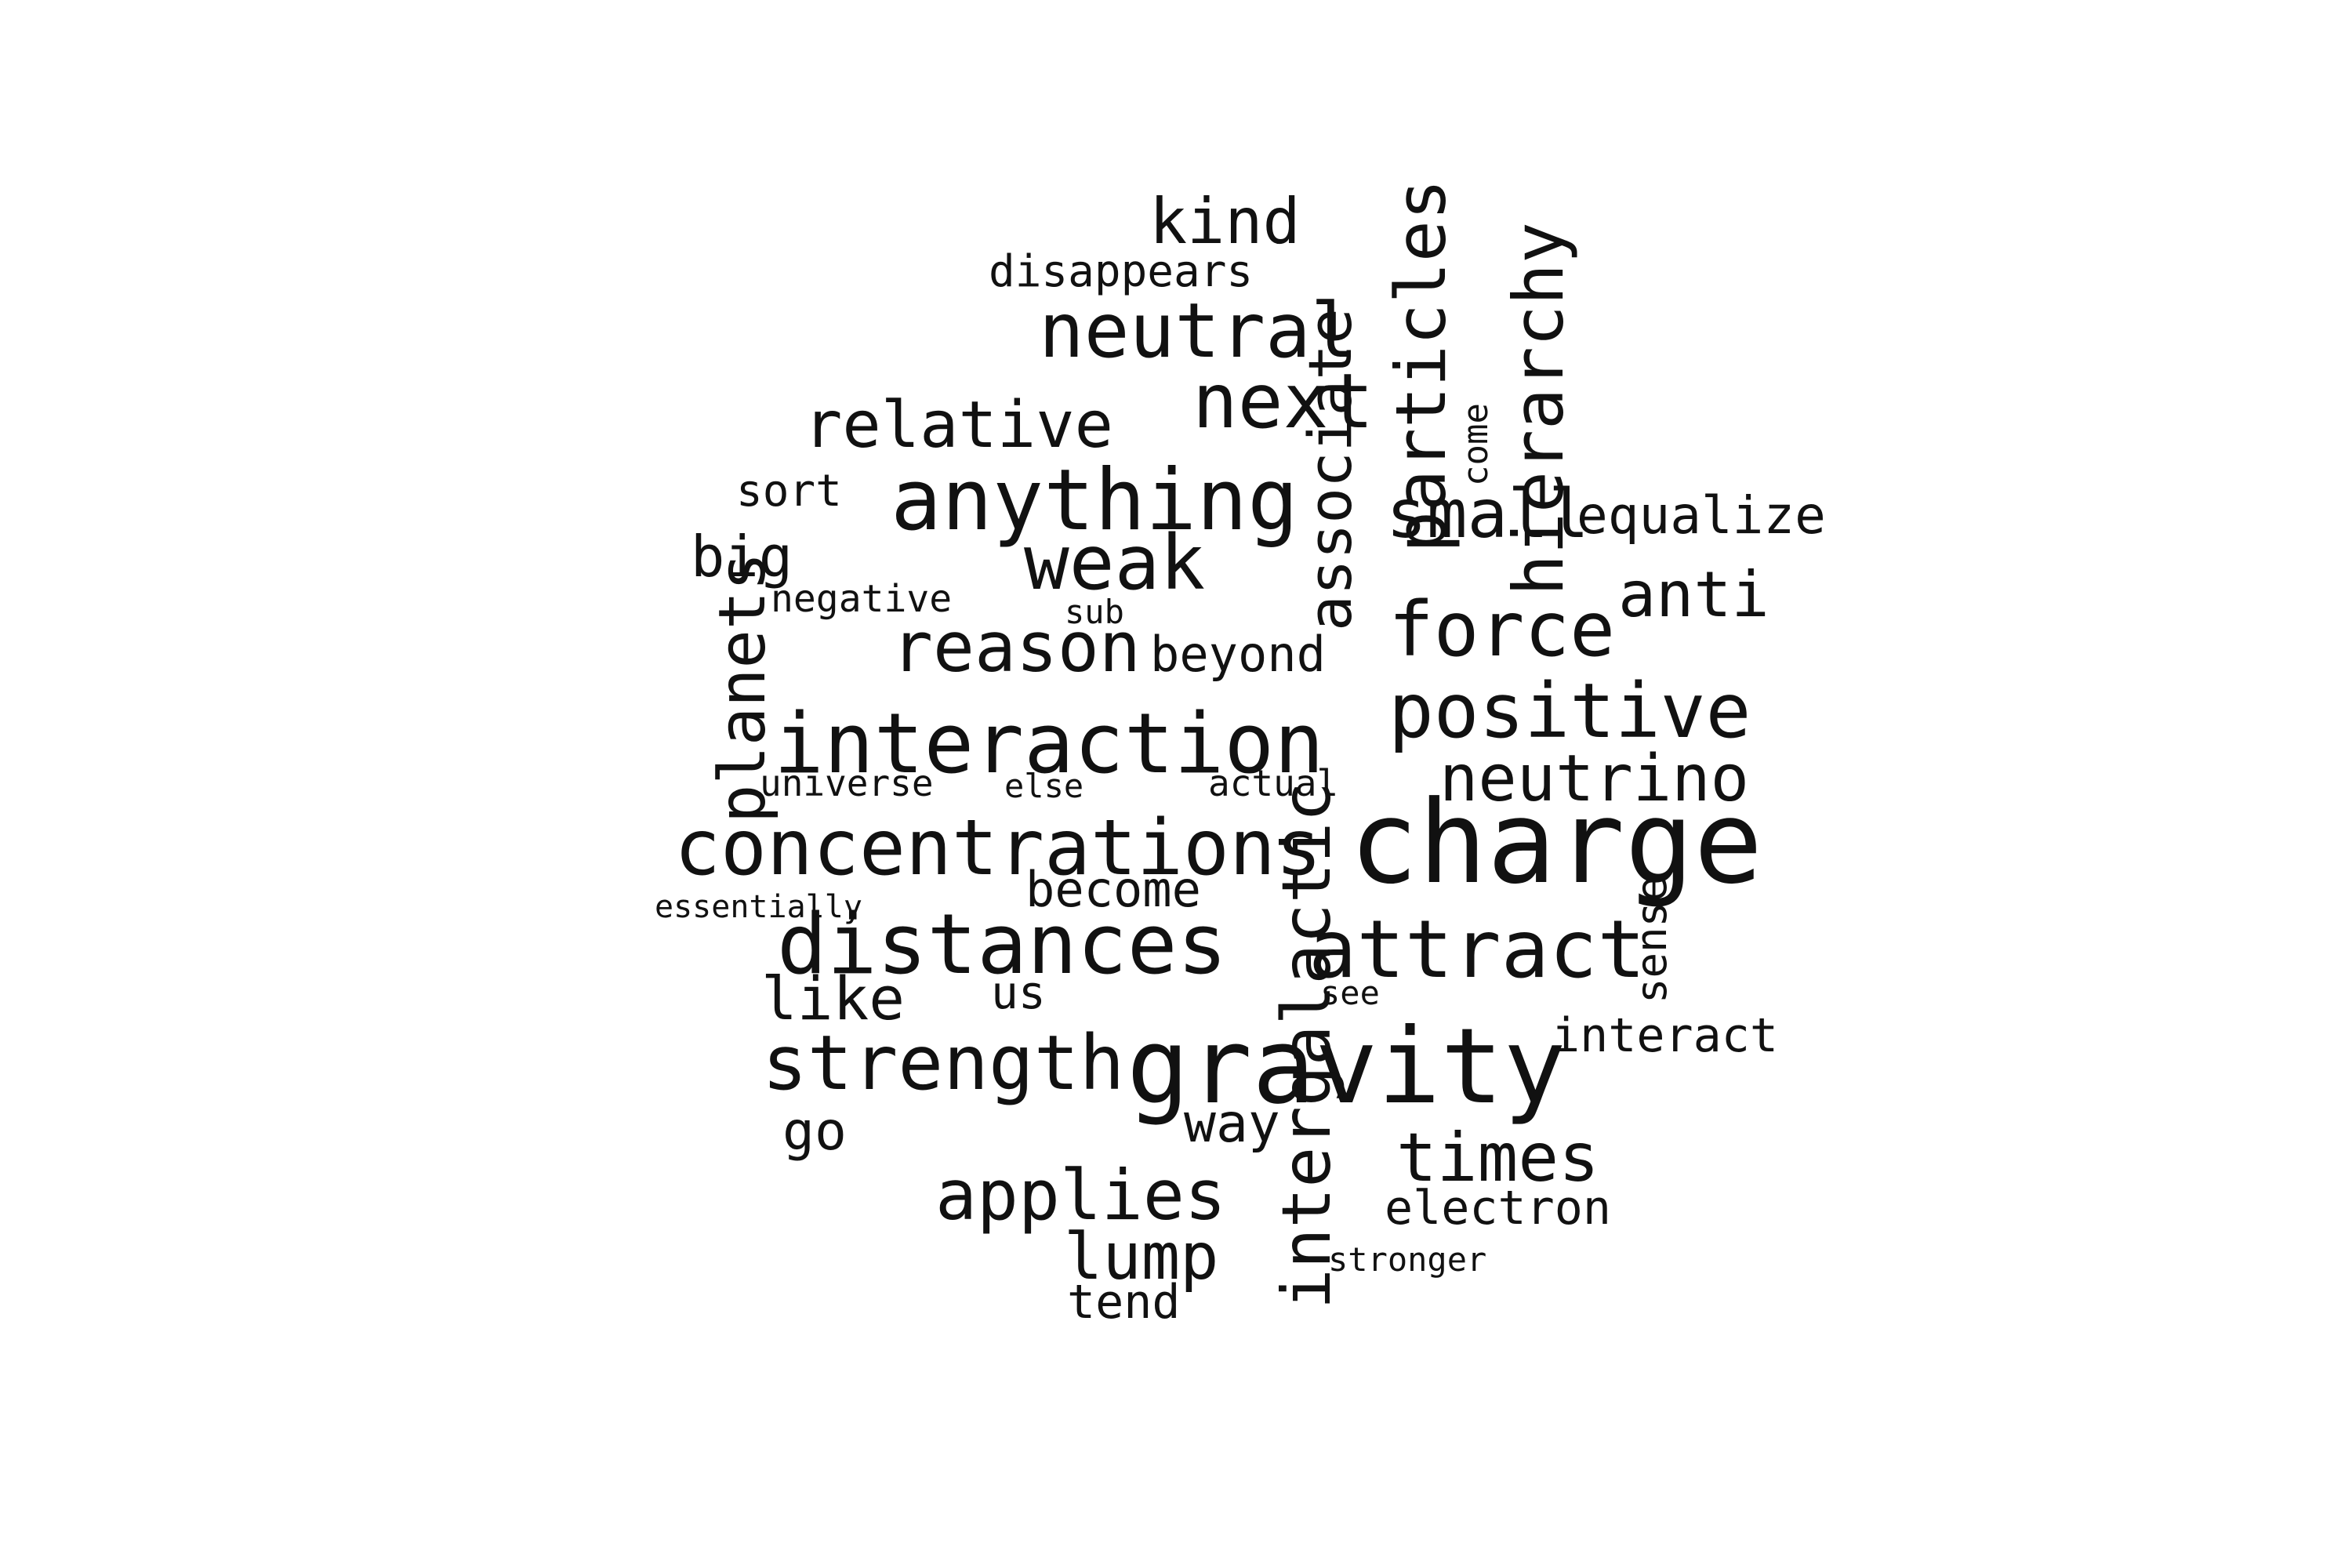  I want to click on word-see: sense, so click(1651, 940).